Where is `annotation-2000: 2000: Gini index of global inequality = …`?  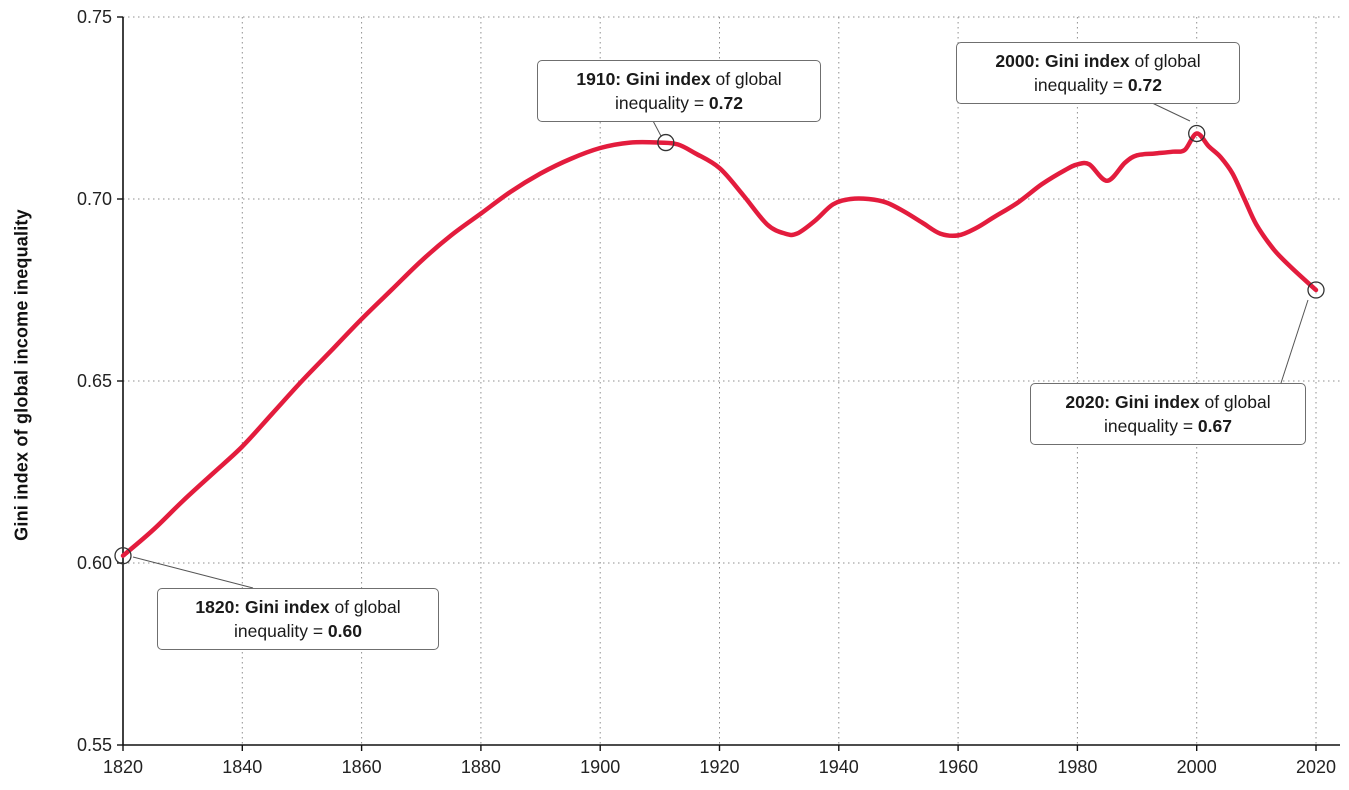 annotation-2000: 2000: Gini index of global inequality = … is located at coordinates (1098, 73).